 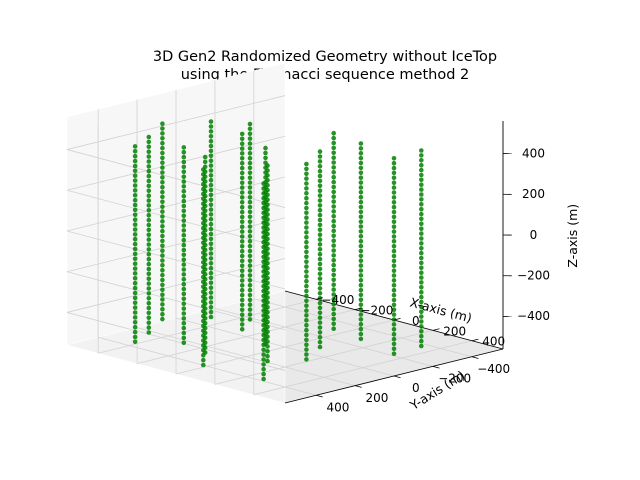 What do you see at coordinates (454, 379) in the screenshot?
I see `y-tick-label: −200` at bounding box center [454, 379].